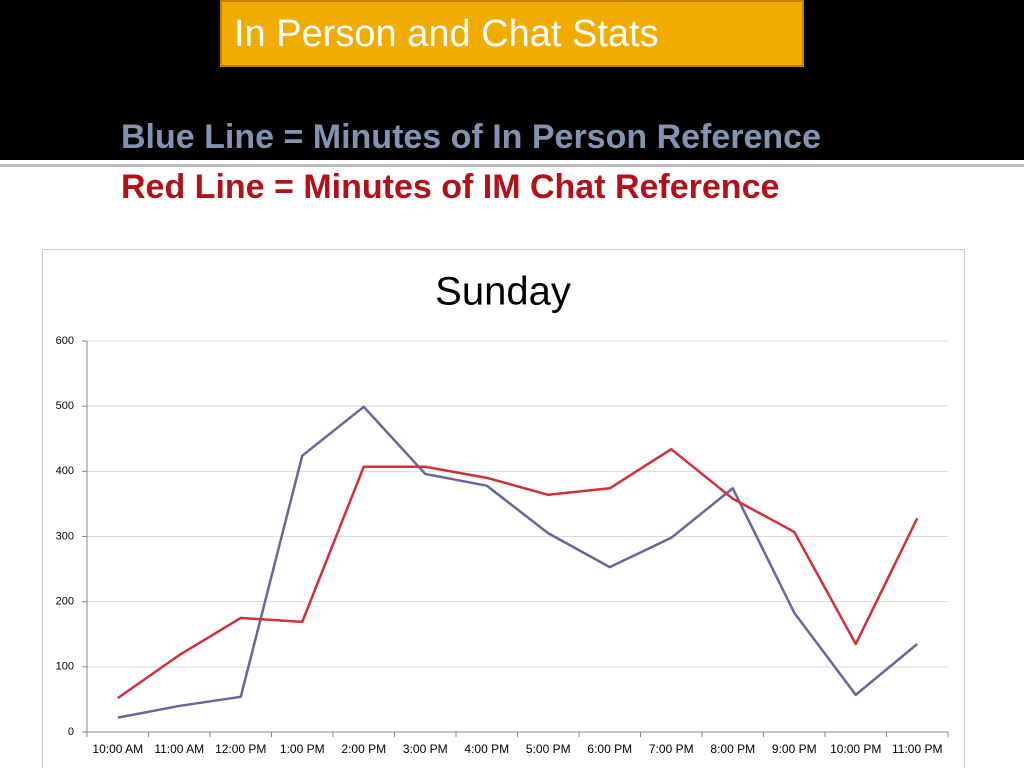 Image resolution: width=1024 pixels, height=768 pixels. I want to click on x-tick-label: 11:00 AM, so click(179, 749).